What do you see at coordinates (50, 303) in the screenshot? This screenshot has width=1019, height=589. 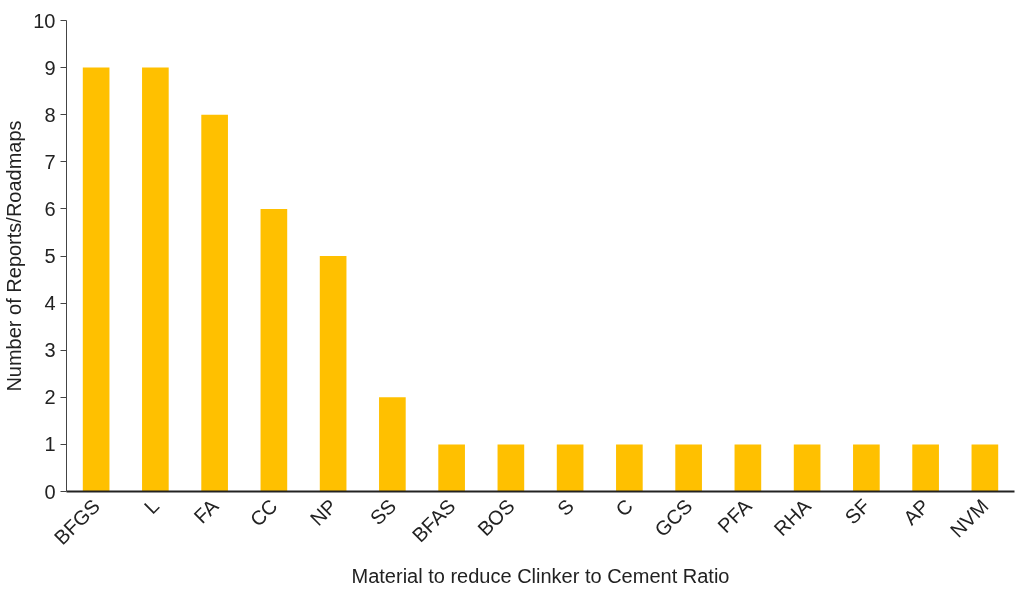 I see `y-tick-label: 4` at bounding box center [50, 303].